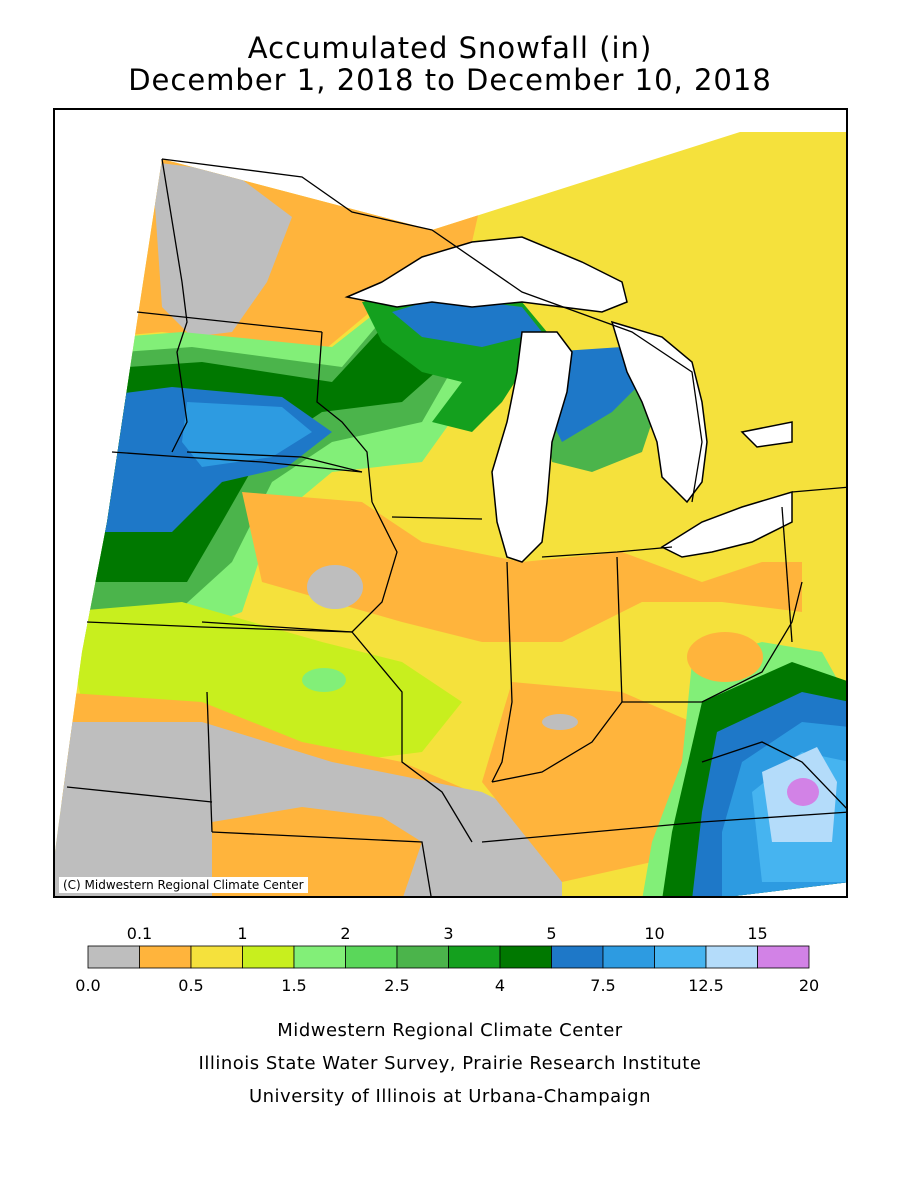 This screenshot has width=900, height=1200. I want to click on lake-superior, so click(486, 274).